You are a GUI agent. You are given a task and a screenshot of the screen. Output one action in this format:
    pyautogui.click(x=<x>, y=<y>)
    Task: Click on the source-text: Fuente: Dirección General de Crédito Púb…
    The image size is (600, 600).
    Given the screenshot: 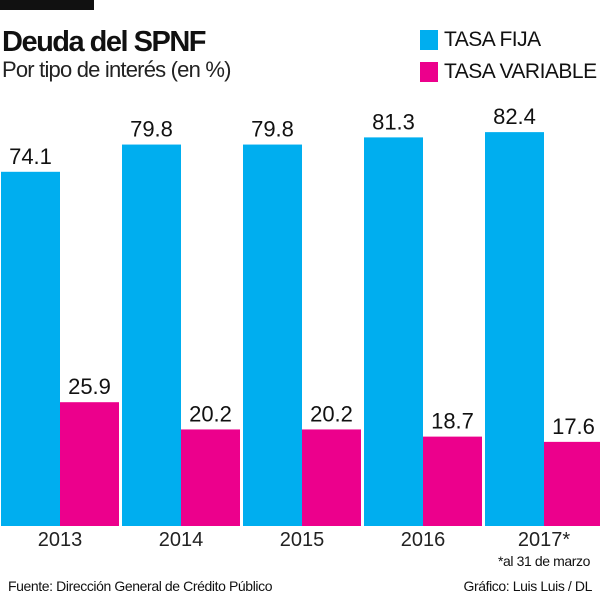 What is the action you would take?
    pyautogui.click(x=140, y=586)
    